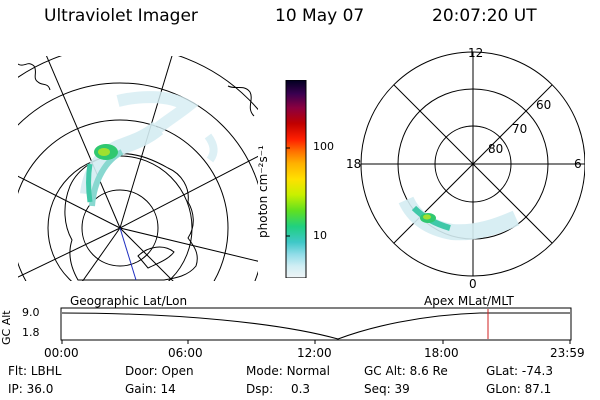  I want to click on timeline-y-tick-bottom: 1.8, so click(31, 332).